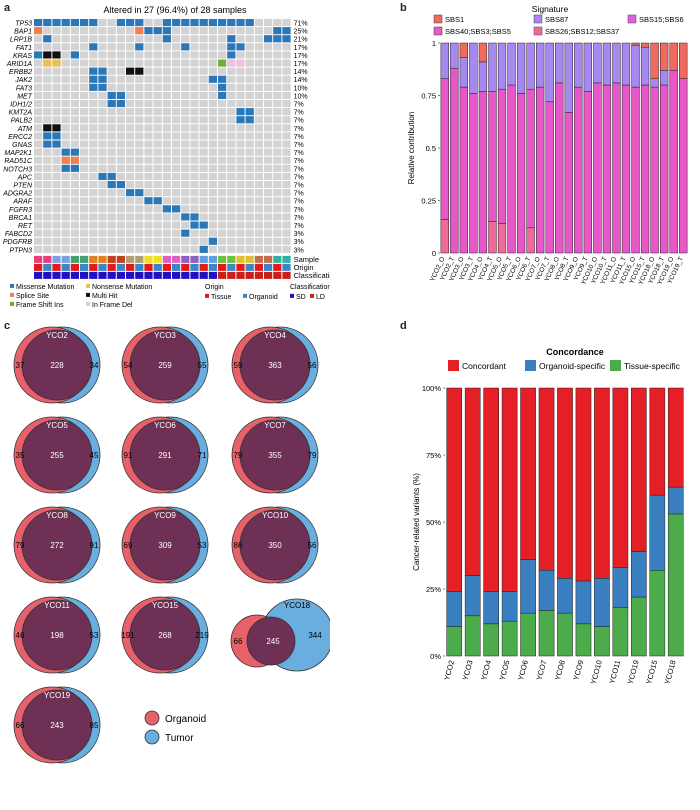 This screenshot has height=810, width=700. What do you see at coordinates (7, 326) in the screenshot?
I see `panel-label-c: c` at bounding box center [7, 326].